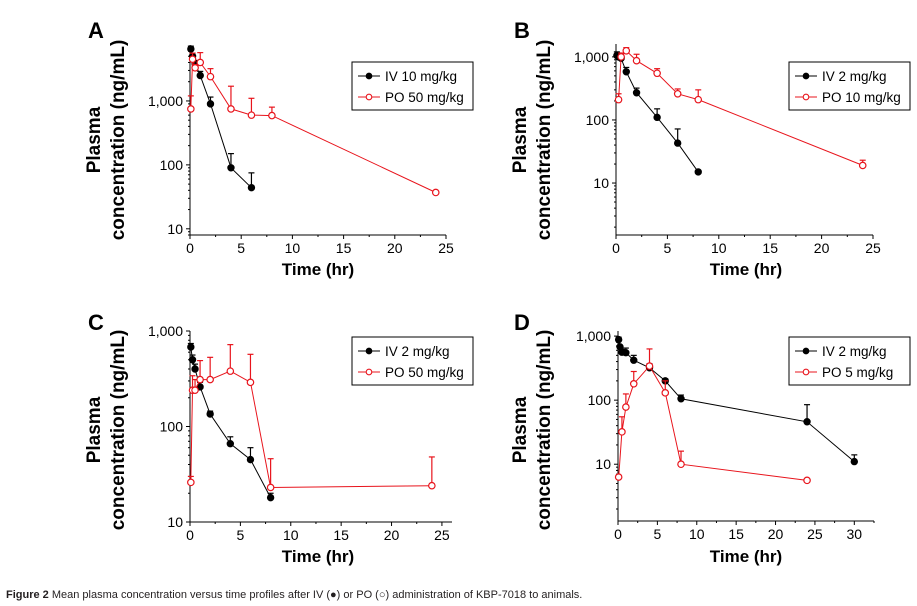 The height and width of the screenshot is (606, 917). What do you see at coordinates (522, 322) in the screenshot?
I see `panel-letter: D` at bounding box center [522, 322].